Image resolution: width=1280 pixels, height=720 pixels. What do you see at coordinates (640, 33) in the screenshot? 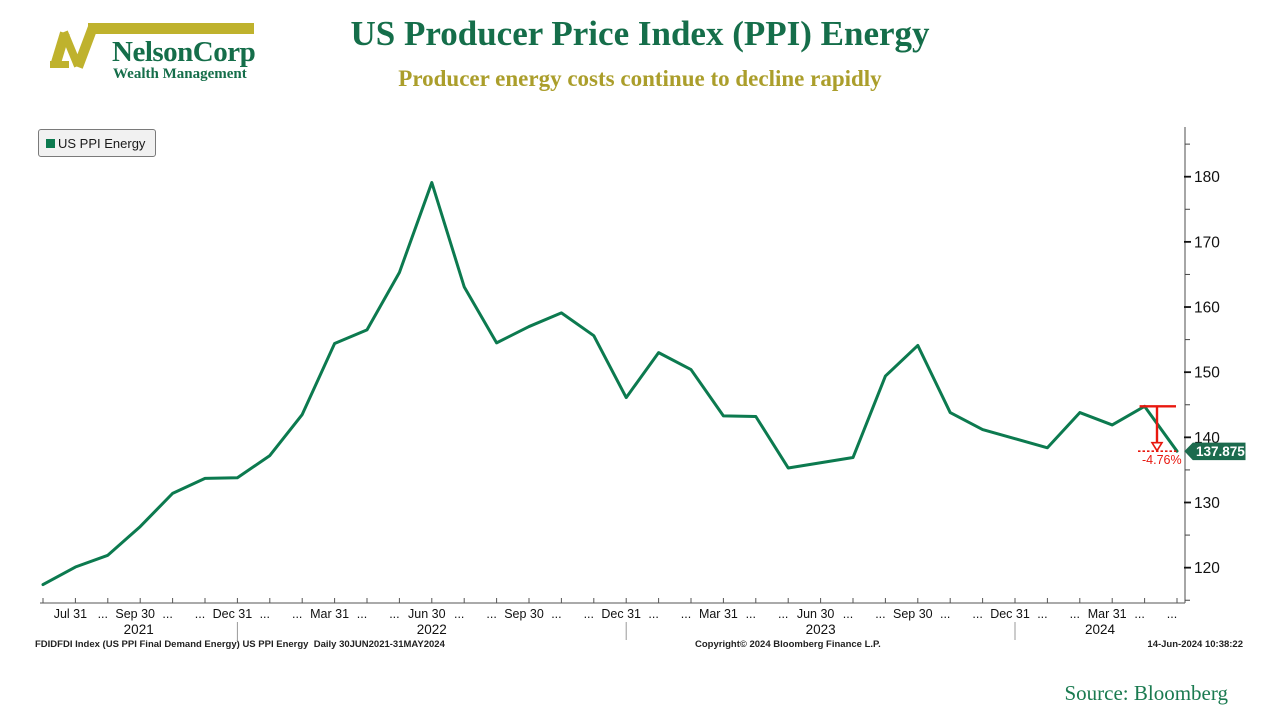
I see `page-title: US Producer Price Index (PPI) Energy` at bounding box center [640, 33].